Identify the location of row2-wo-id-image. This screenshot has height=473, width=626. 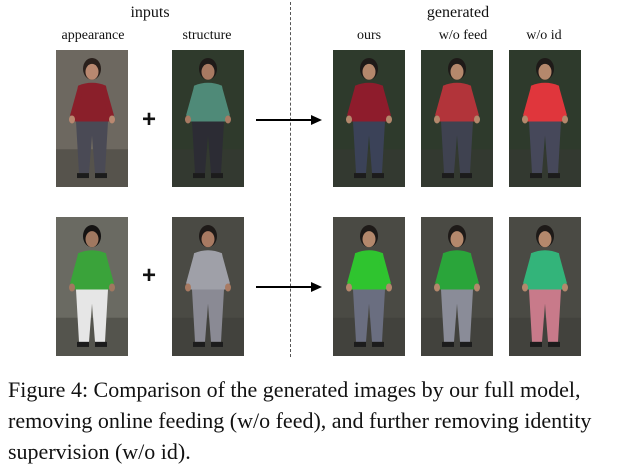
(545, 286).